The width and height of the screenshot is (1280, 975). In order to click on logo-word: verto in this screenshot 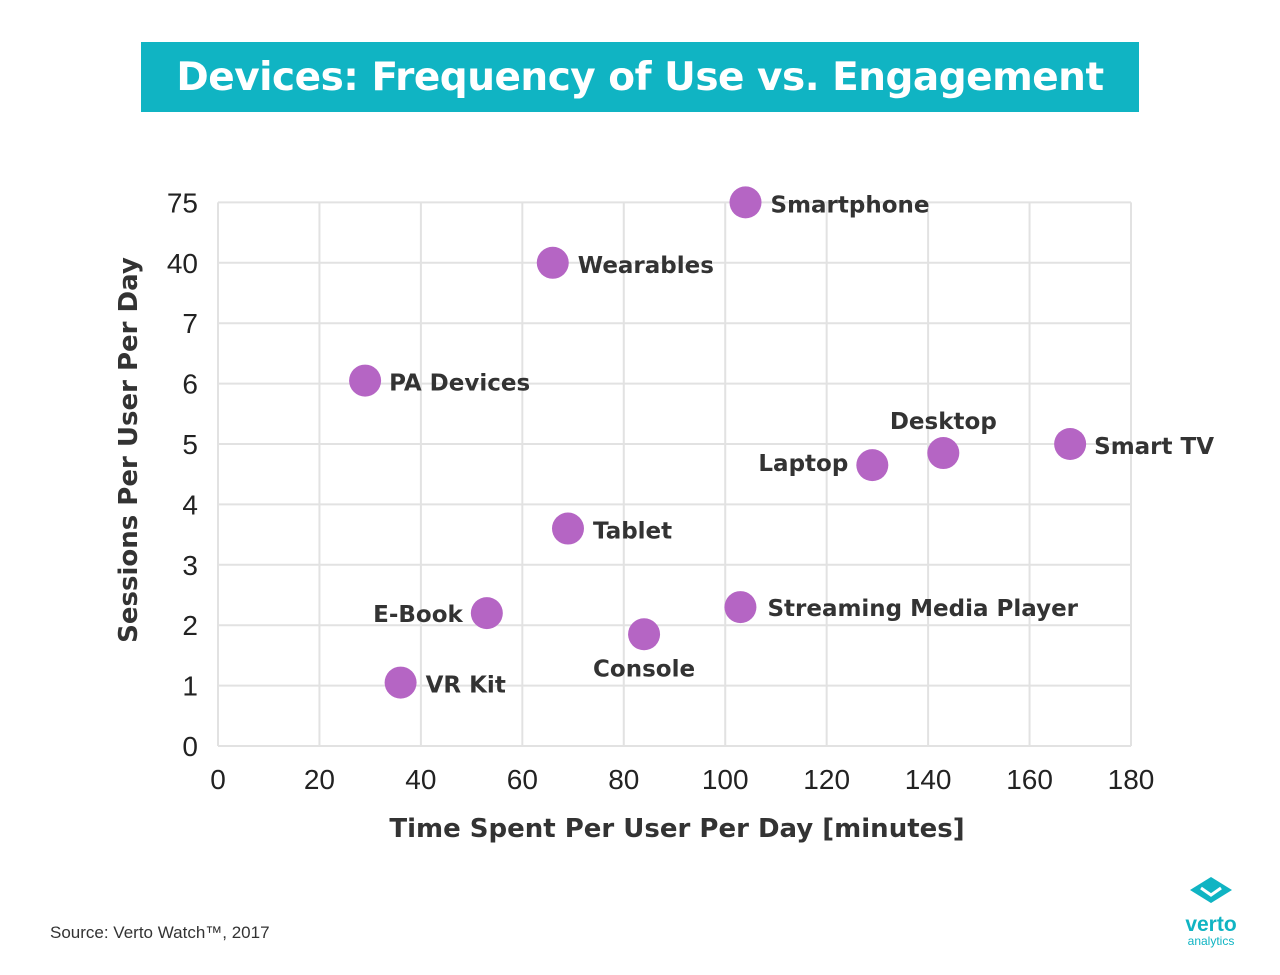, I will do `click(1211, 924)`.